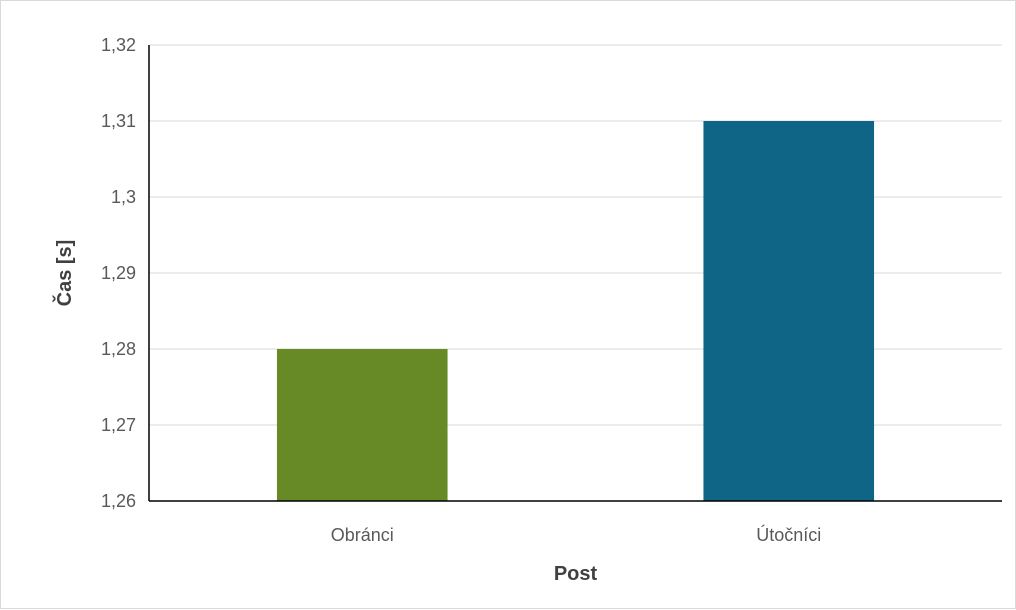 This screenshot has height=610, width=1016. I want to click on y-tick-label: 1,32, so click(118, 45).